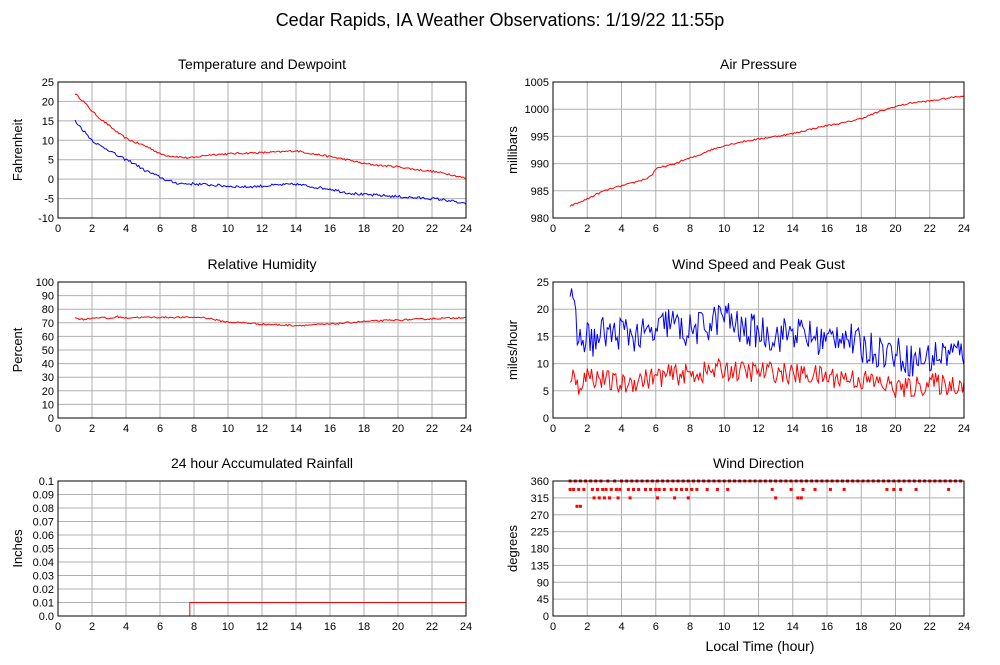 The image size is (1000, 665). Describe the element at coordinates (48, 405) in the screenshot. I see `y-tick-label: 10` at that location.